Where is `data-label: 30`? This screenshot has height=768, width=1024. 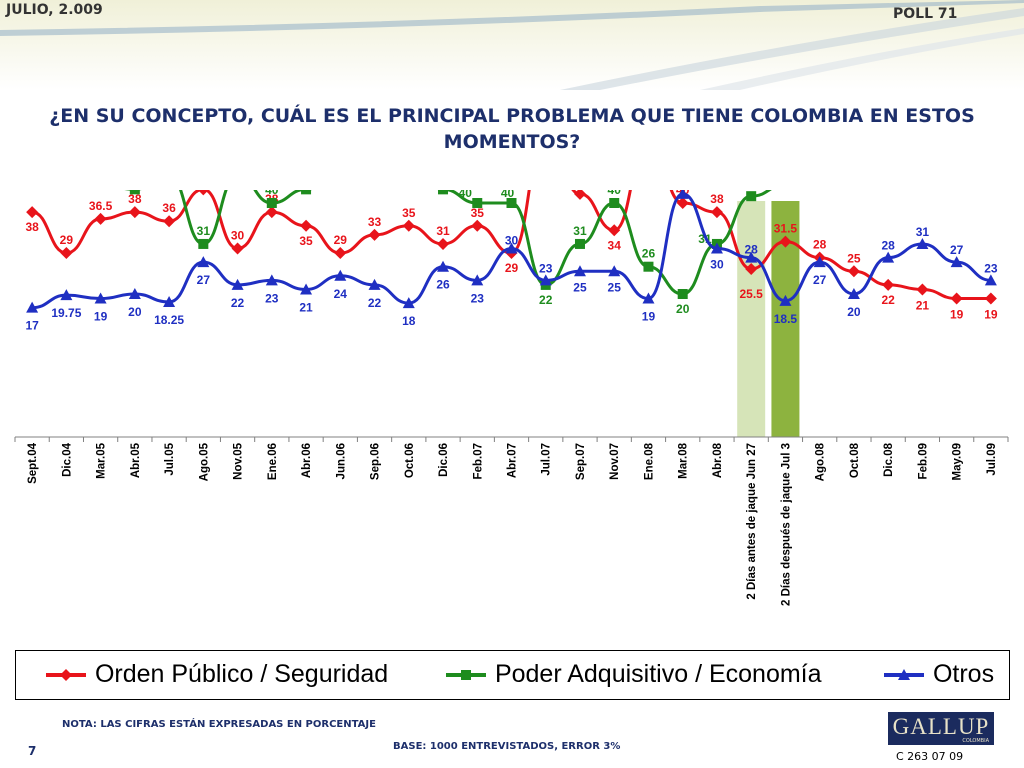
data-label: 30 is located at coordinates (512, 241).